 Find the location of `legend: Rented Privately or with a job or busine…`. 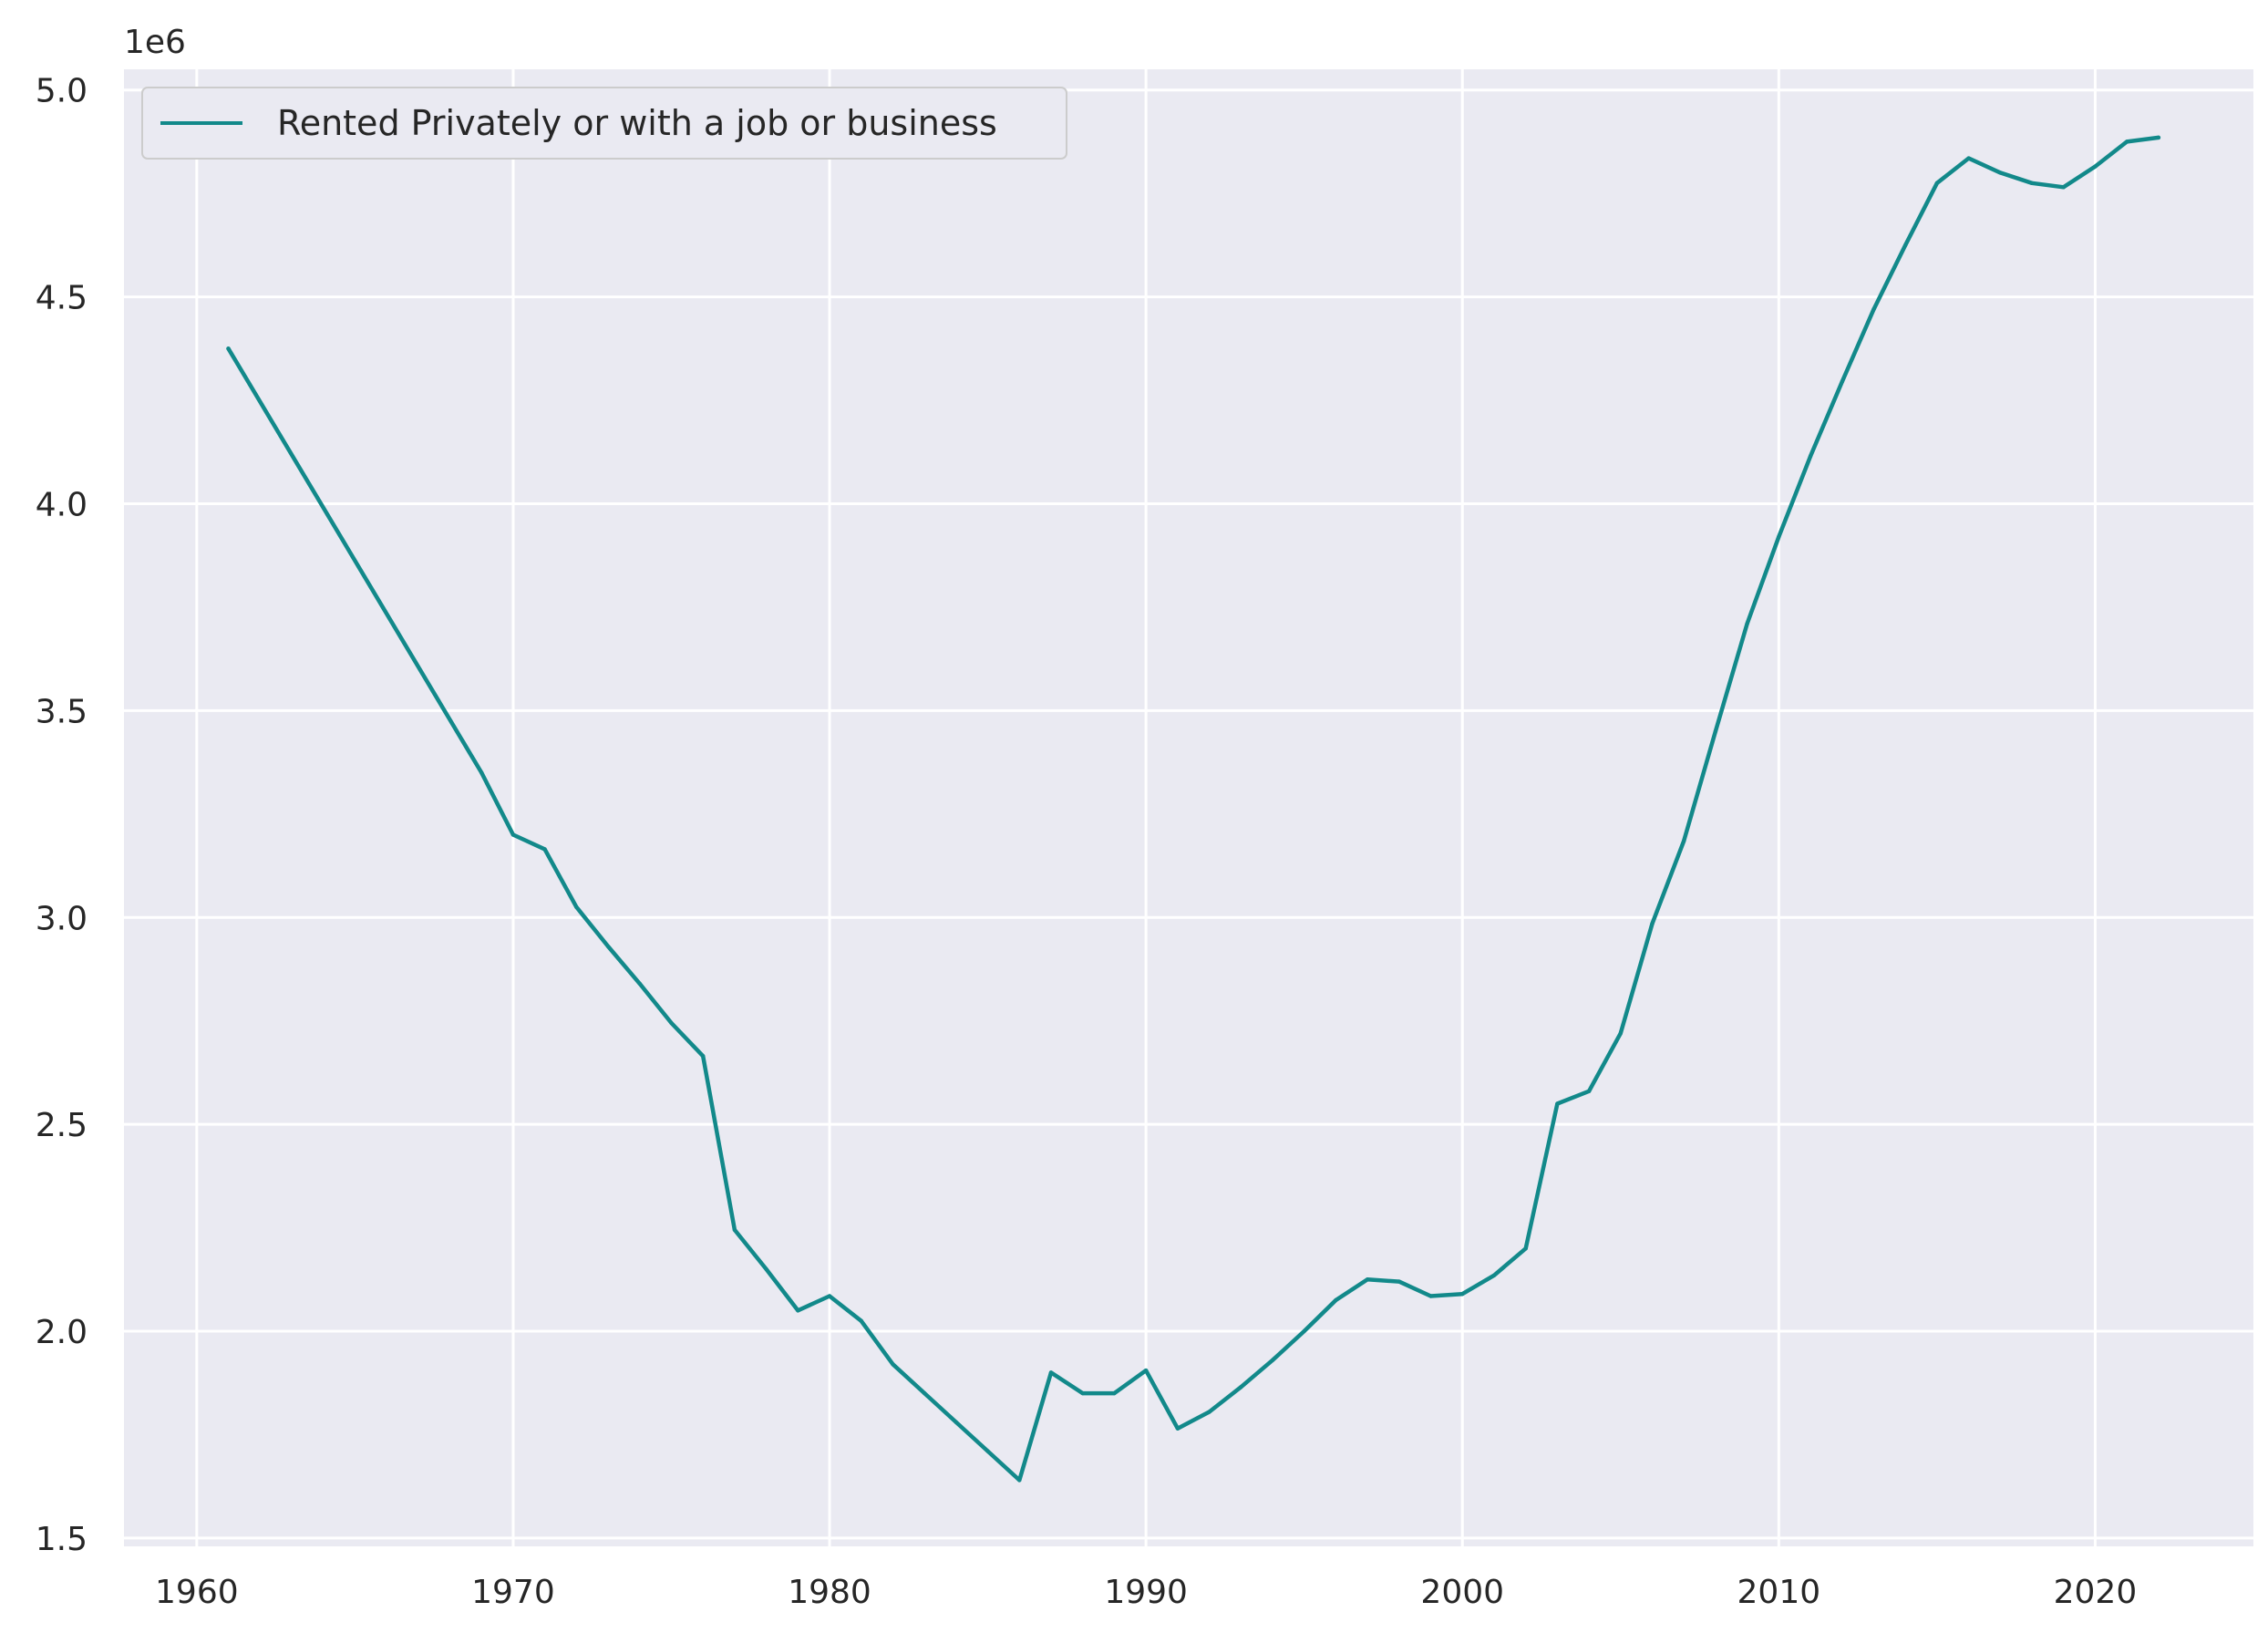

legend: Rented Privately or with a job or busine… is located at coordinates (604, 123).